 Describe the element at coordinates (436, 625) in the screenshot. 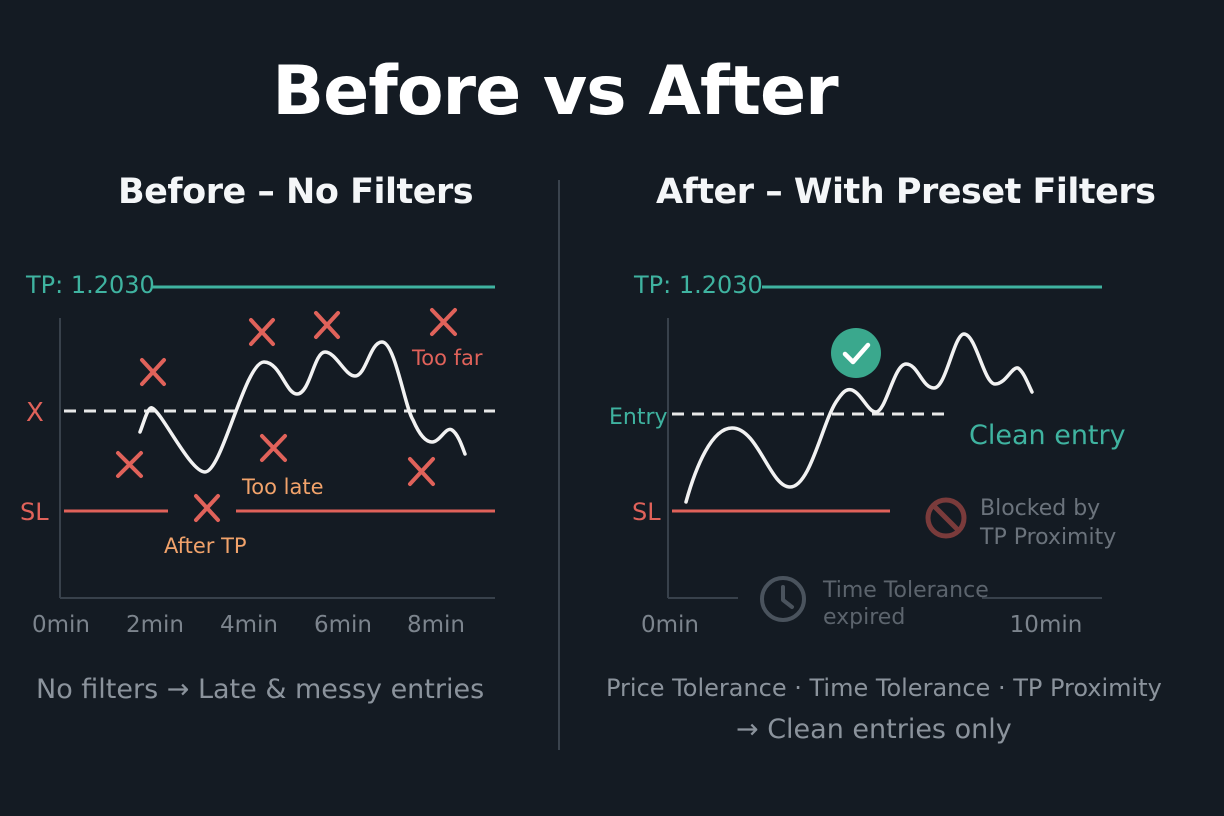

I see `before-x-tick: 8min` at that location.